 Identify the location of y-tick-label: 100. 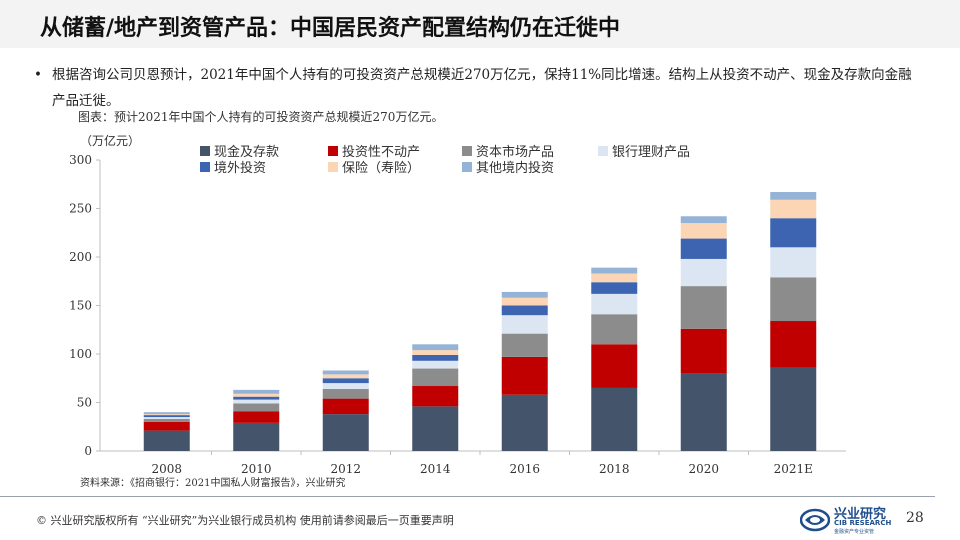
(80, 354).